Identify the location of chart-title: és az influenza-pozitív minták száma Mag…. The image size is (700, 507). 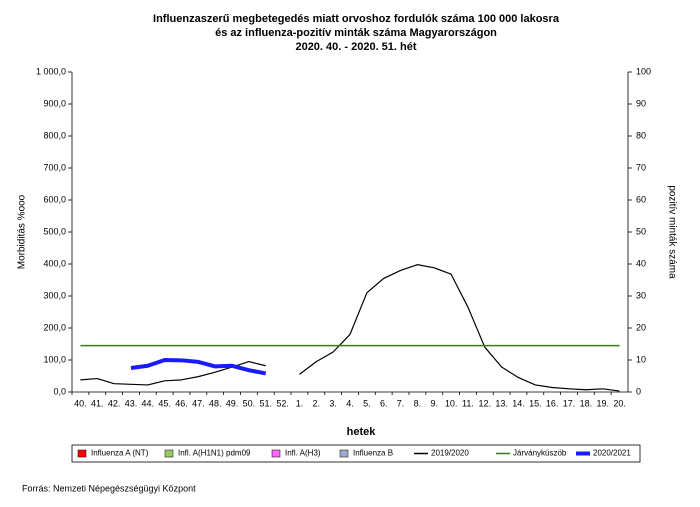
(356, 33).